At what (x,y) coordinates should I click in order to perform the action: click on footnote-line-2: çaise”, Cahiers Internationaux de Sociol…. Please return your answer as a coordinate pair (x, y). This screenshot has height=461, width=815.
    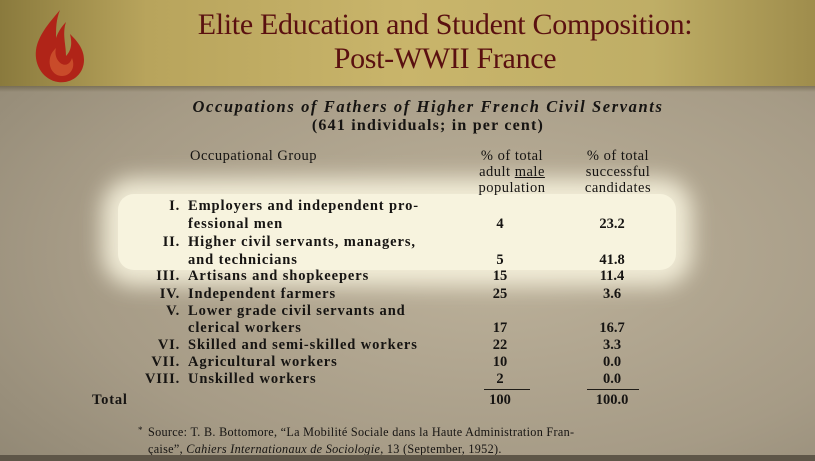
    Looking at the image, I should click on (418, 449).